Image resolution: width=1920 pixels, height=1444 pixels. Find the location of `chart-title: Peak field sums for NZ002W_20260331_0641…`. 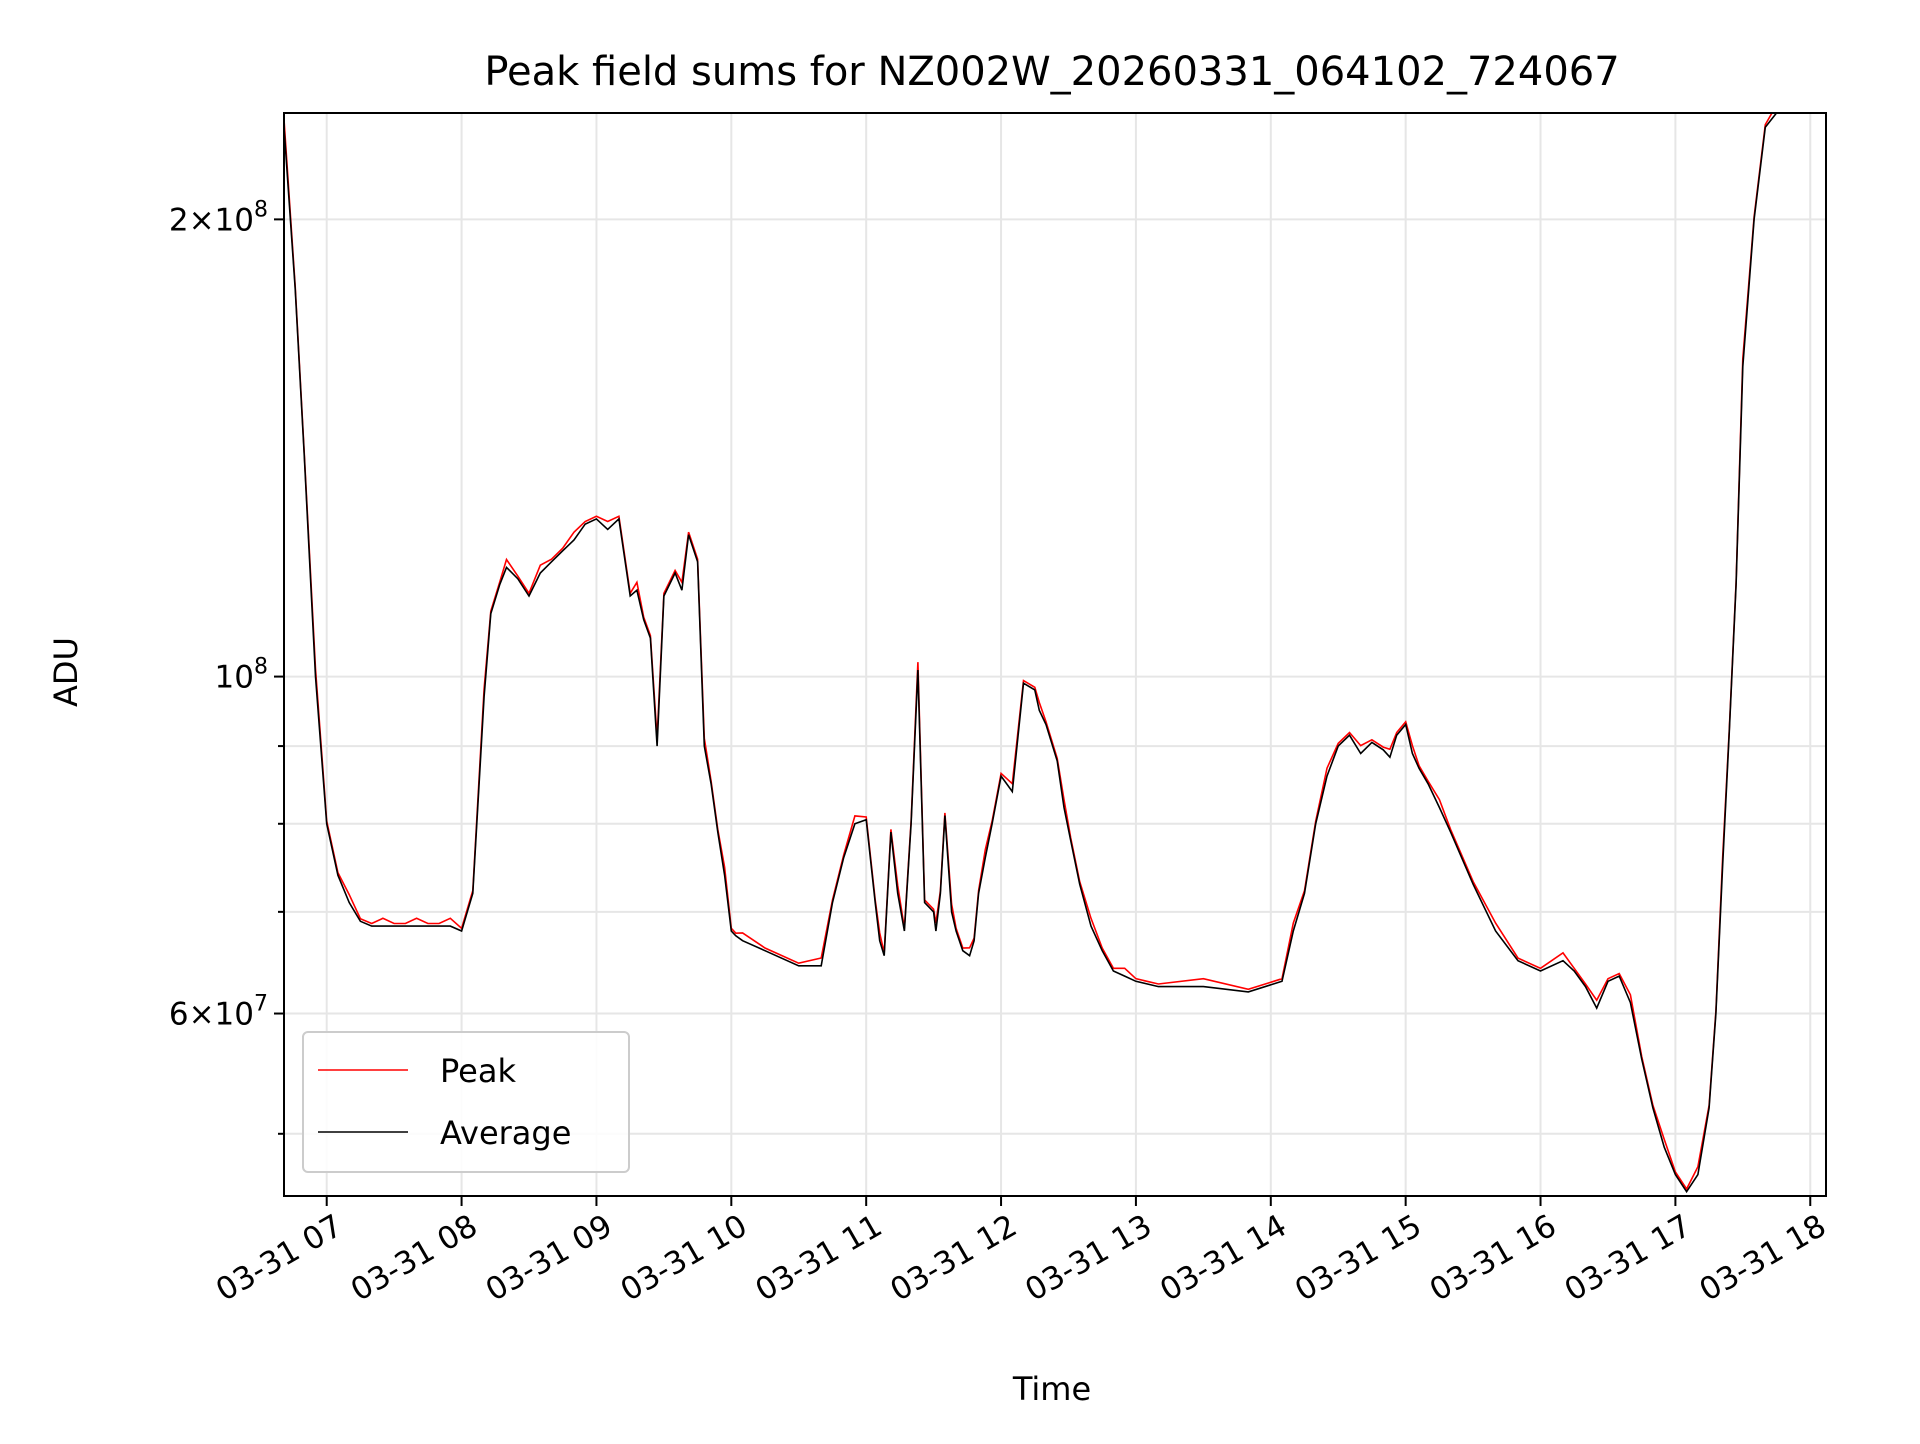

chart-title: Peak field sums for NZ002W_20260331_0641… is located at coordinates (1051, 72).